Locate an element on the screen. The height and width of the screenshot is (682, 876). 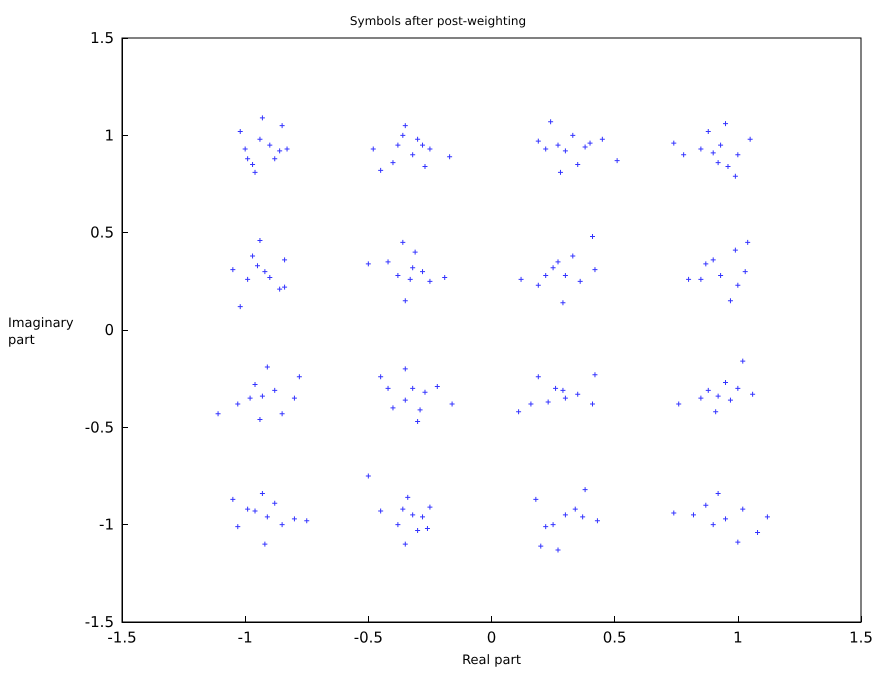
y-tick-label: 0 is located at coordinates (109, 330).